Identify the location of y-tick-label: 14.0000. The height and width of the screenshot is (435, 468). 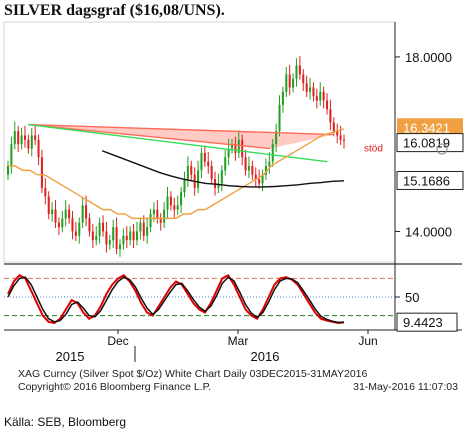
(428, 231).